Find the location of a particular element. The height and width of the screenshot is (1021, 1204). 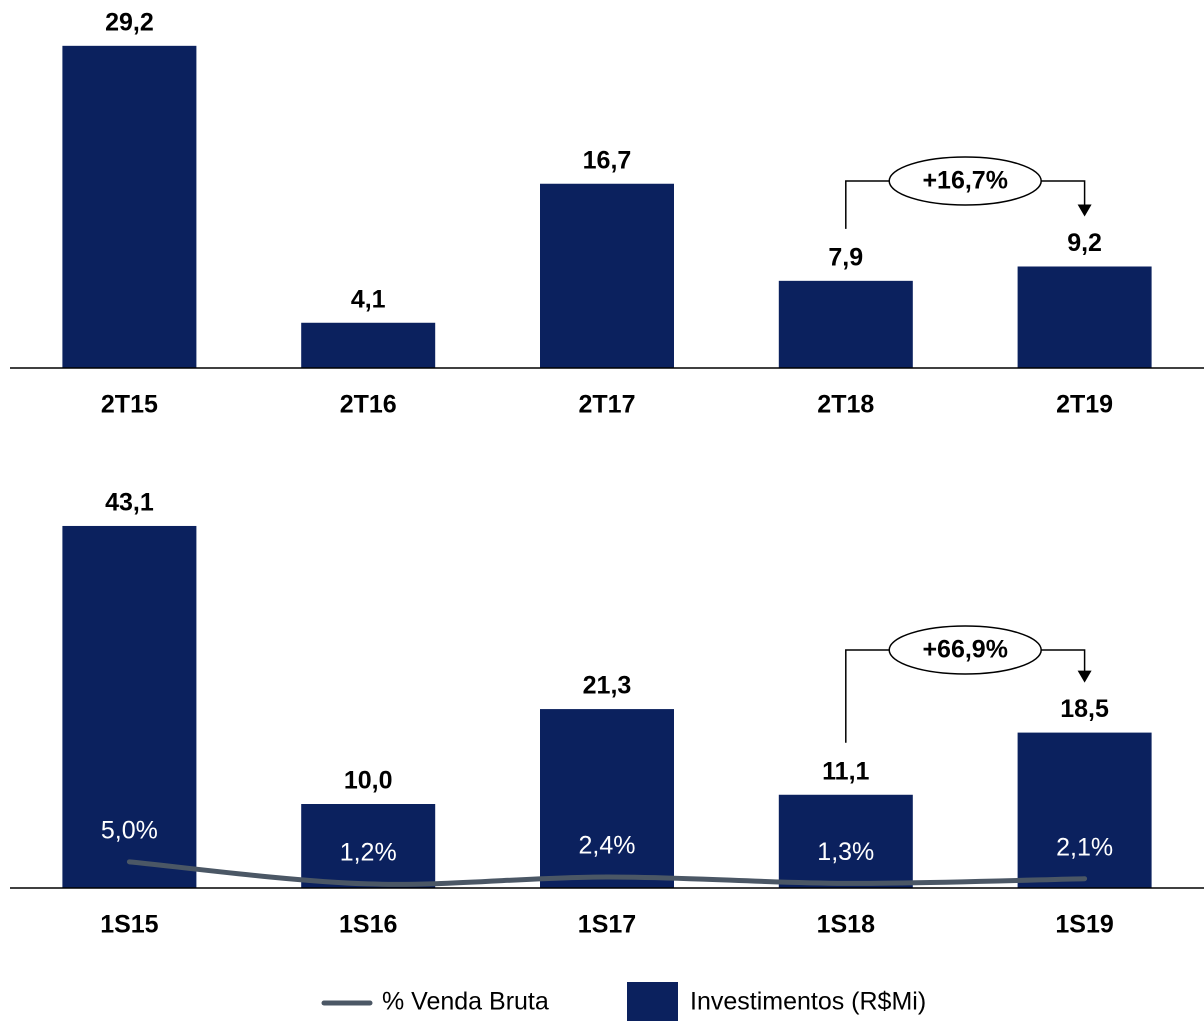

line-value-label: 5,0% is located at coordinates (129, 830).